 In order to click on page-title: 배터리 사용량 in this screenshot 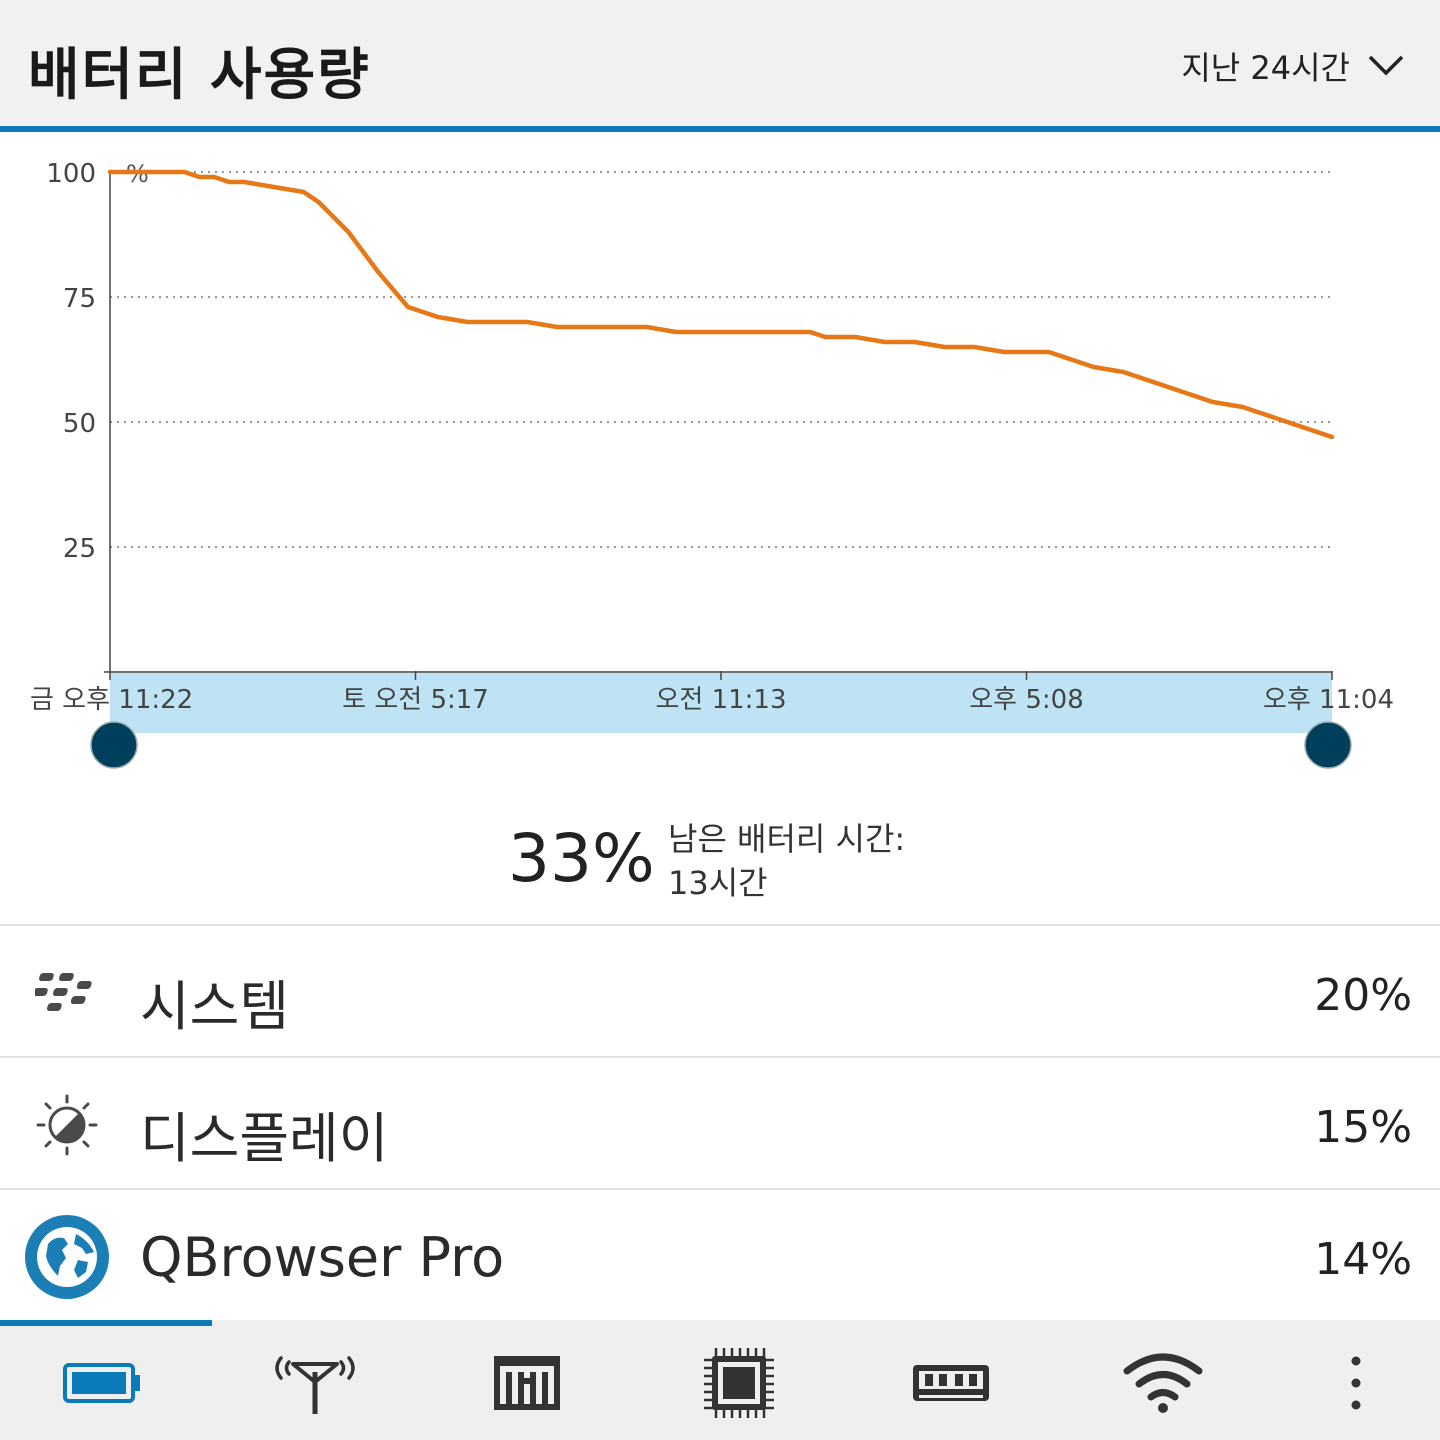, I will do `click(199, 75)`.